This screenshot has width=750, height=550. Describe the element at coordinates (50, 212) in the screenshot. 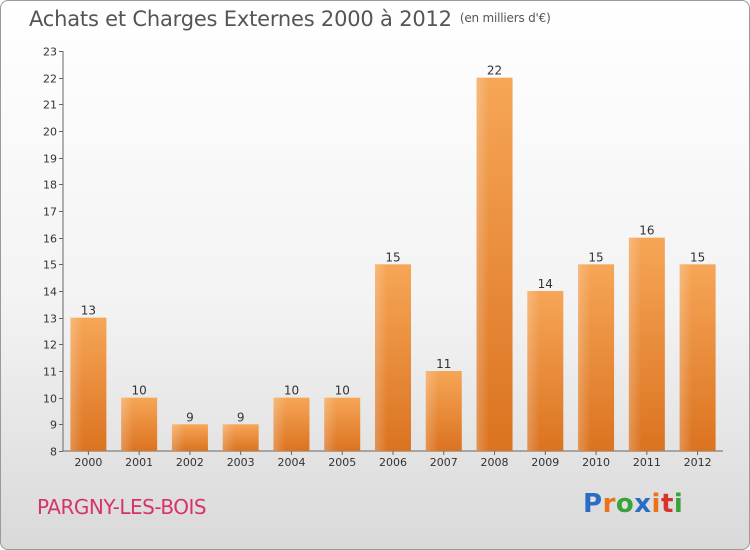

I see `y-tick-label: 17` at that location.